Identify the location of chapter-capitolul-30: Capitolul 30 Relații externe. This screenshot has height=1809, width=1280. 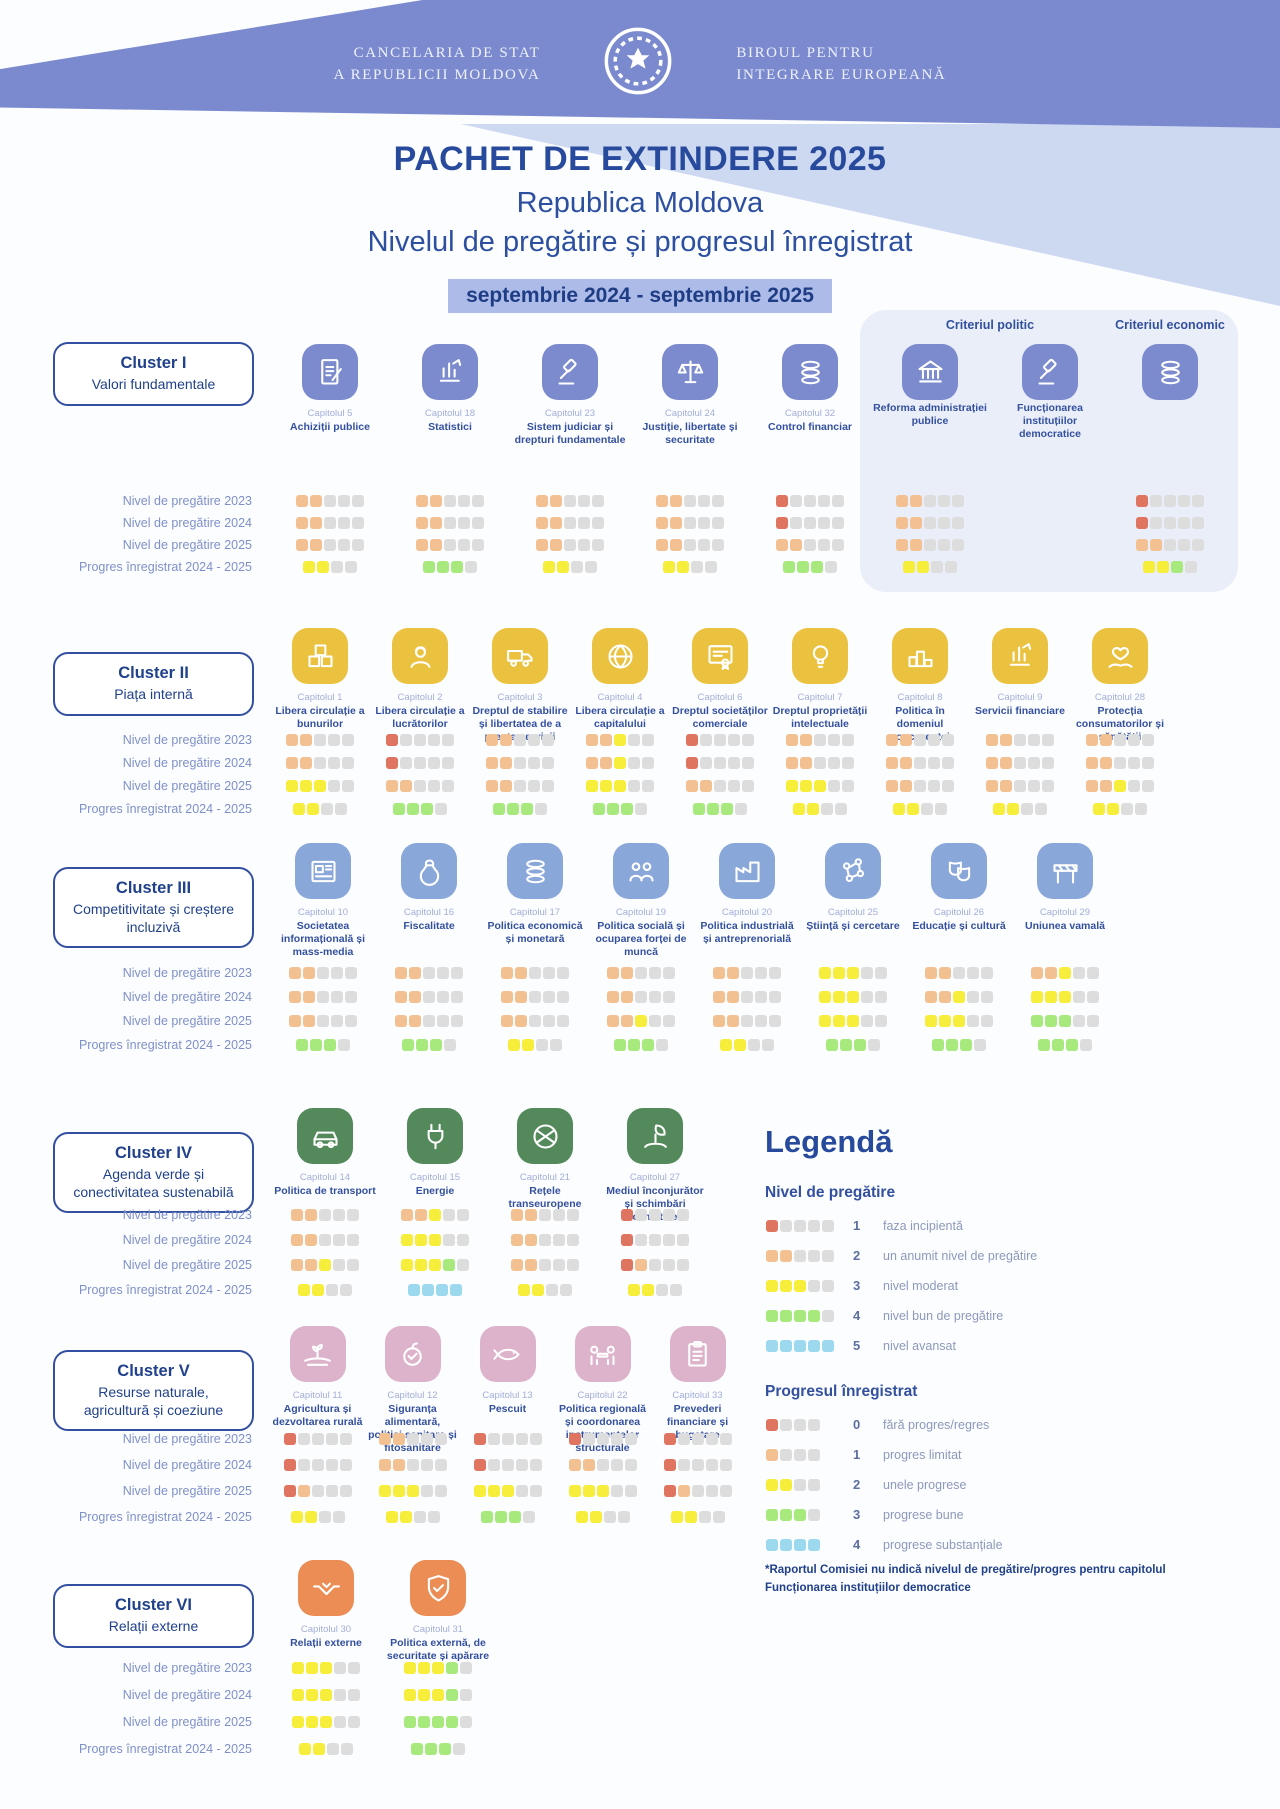
(326, 1607).